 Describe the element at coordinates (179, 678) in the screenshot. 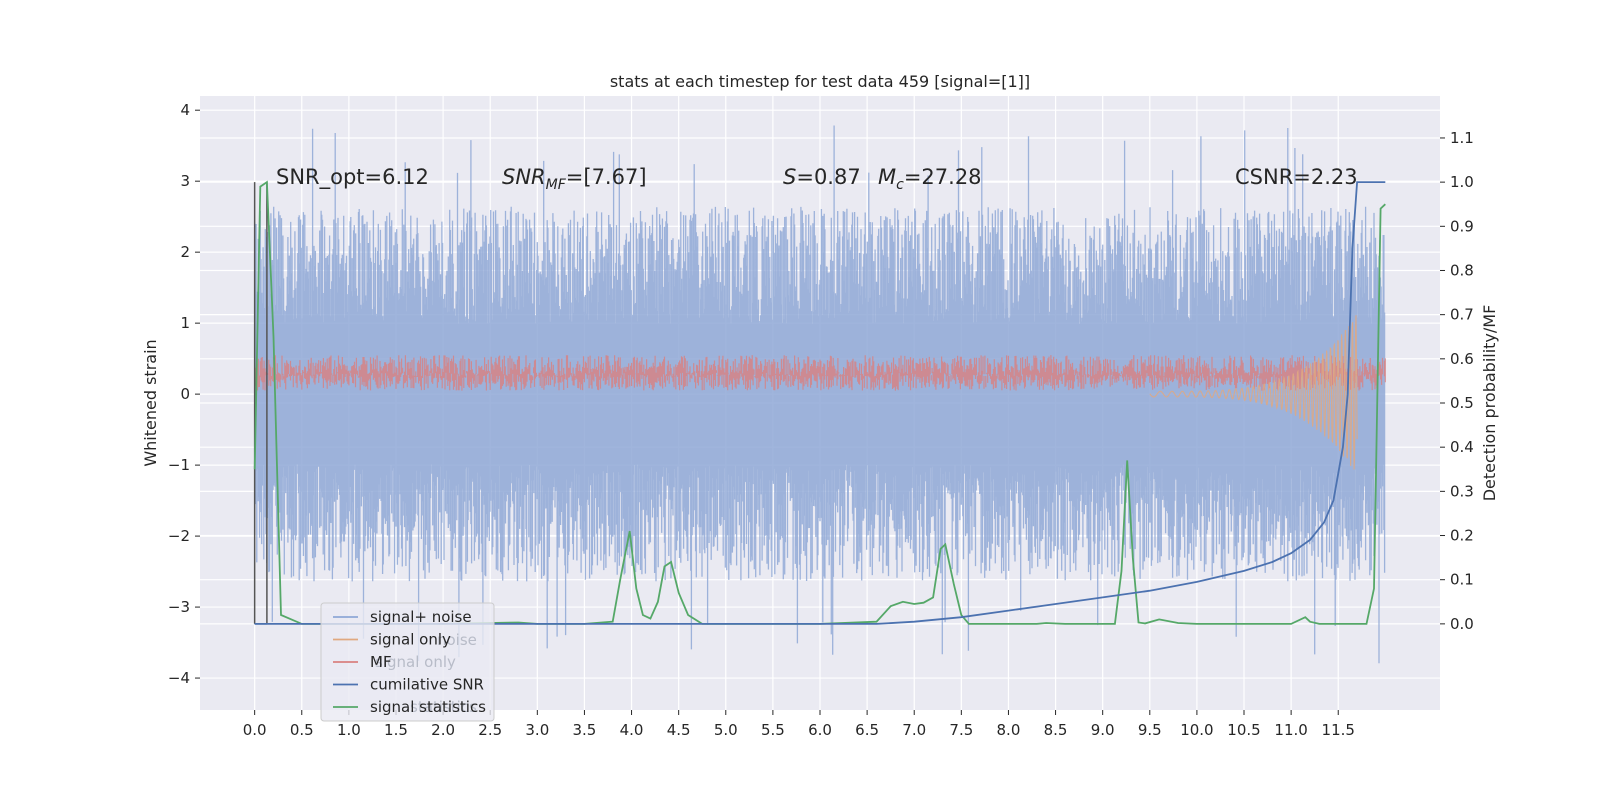

I see `y-tick-label-left: −4` at that location.